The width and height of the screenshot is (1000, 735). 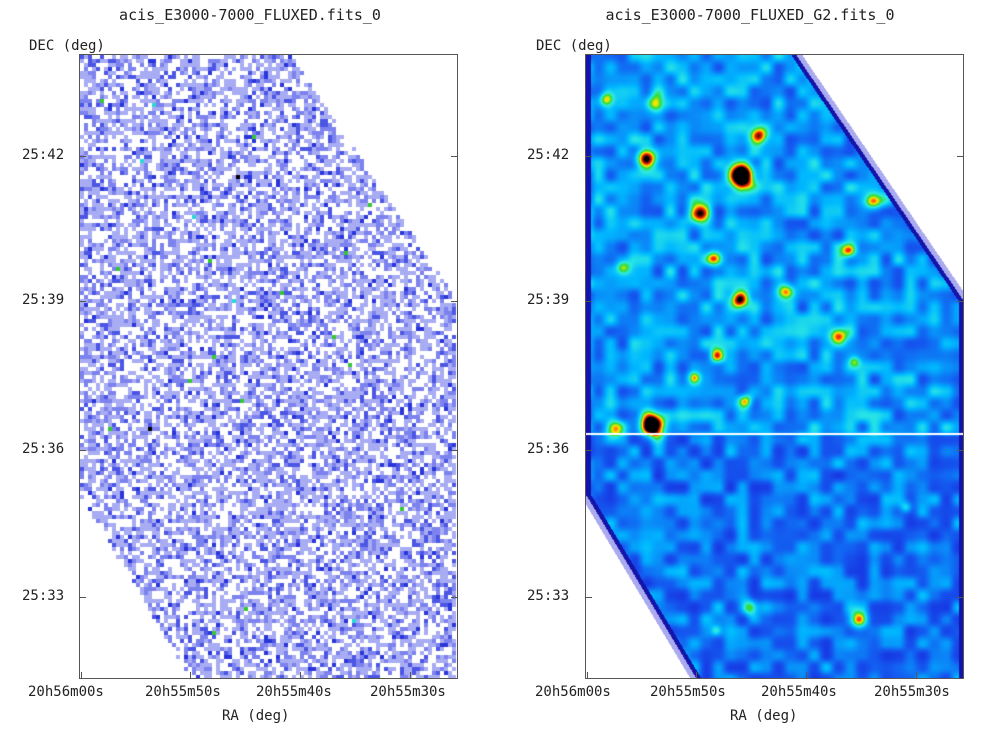 I want to click on left-x-axis-label: RA (deg), so click(x=256, y=716).